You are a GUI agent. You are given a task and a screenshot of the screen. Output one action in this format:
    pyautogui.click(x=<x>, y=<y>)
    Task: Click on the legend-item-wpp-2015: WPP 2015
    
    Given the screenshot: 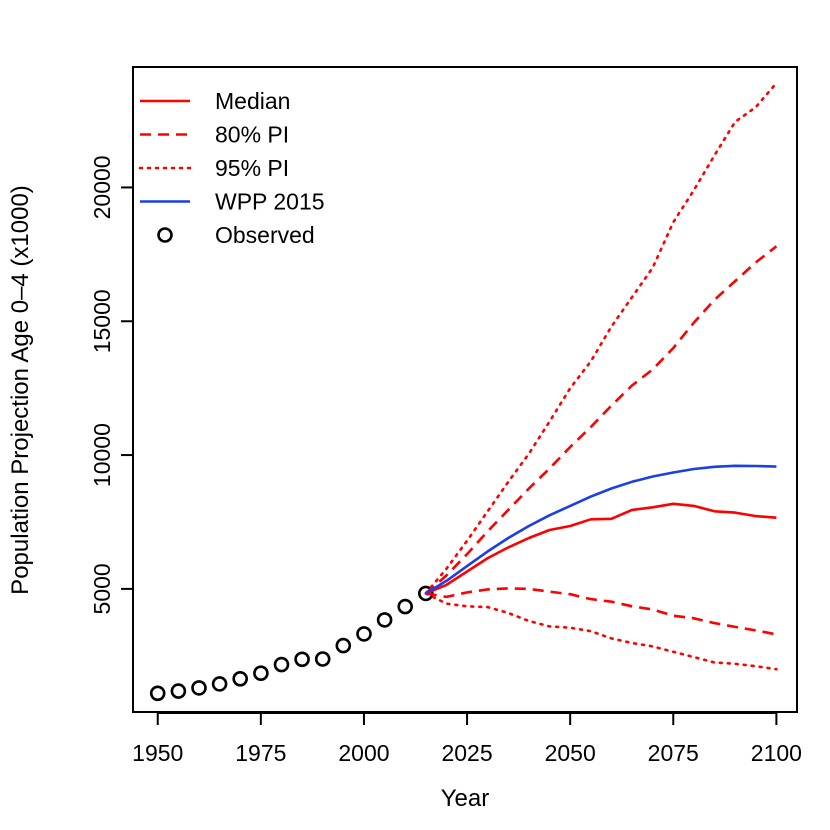 What is the action you would take?
    pyautogui.click(x=232, y=202)
    